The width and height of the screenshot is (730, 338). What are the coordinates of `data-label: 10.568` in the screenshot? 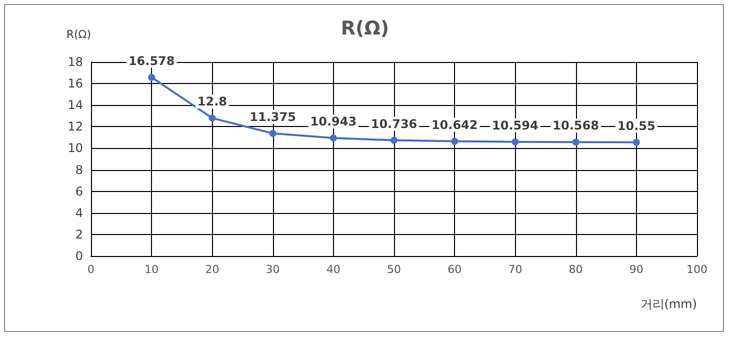 It's located at (575, 125).